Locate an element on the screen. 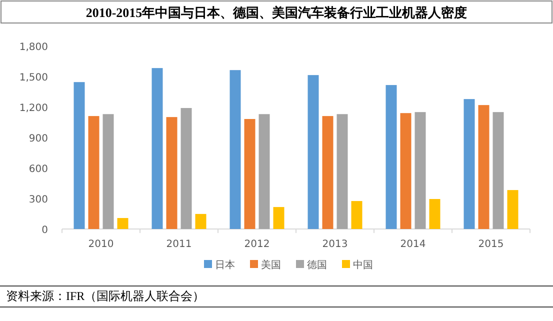  x-tick-label: 2011 is located at coordinates (179, 244).